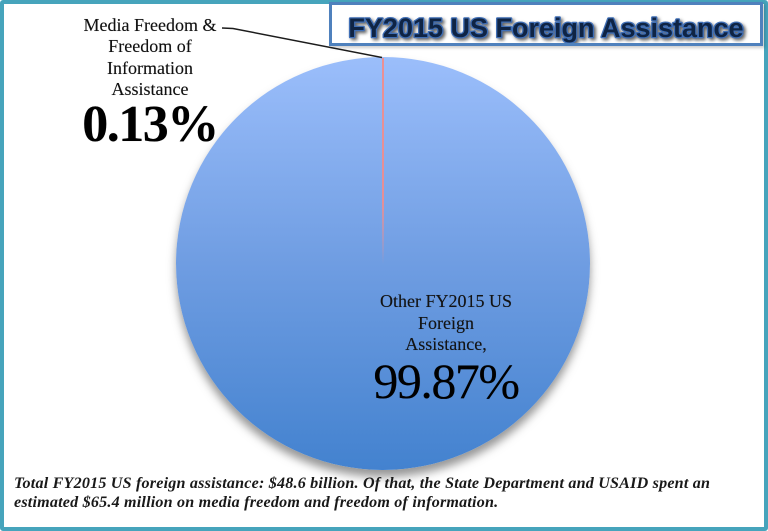  I want to click on svg-text: FY2015 US Foreign Assistance, so click(545, 28).